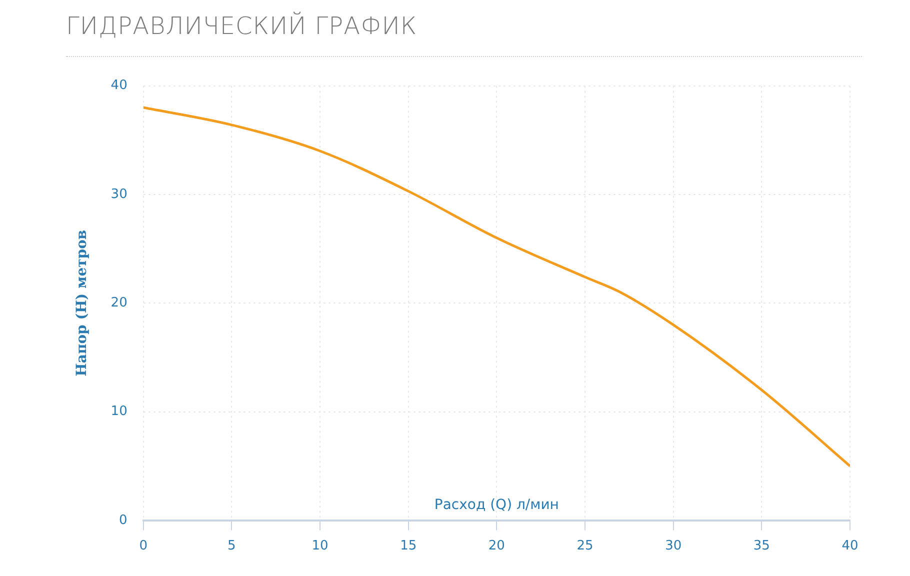 This screenshot has width=910, height=576. I want to click on x-tick-label: 5, so click(232, 546).